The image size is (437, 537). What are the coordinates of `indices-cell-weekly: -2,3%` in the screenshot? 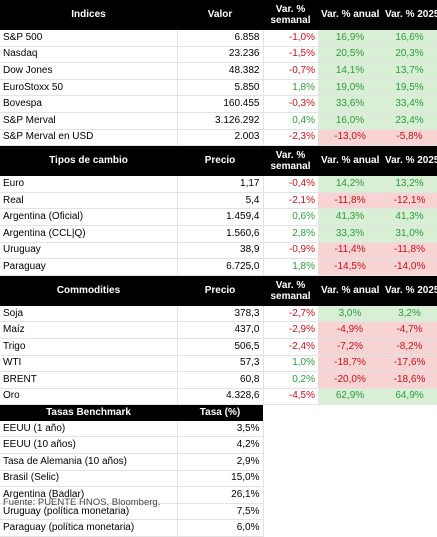 It's located at (290, 138).